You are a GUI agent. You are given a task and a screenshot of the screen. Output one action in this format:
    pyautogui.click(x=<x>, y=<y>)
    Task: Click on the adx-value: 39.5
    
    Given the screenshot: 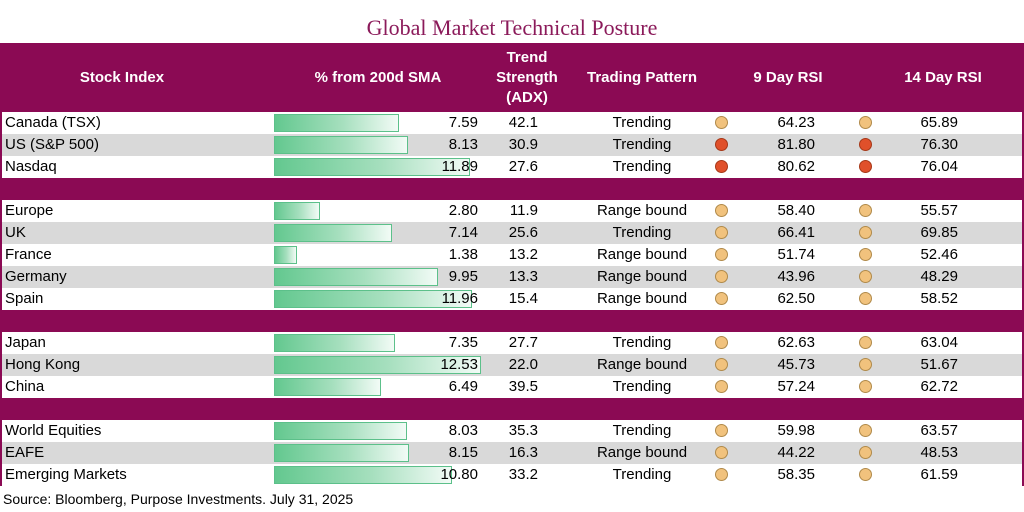 What is the action you would take?
    pyautogui.click(x=523, y=386)
    